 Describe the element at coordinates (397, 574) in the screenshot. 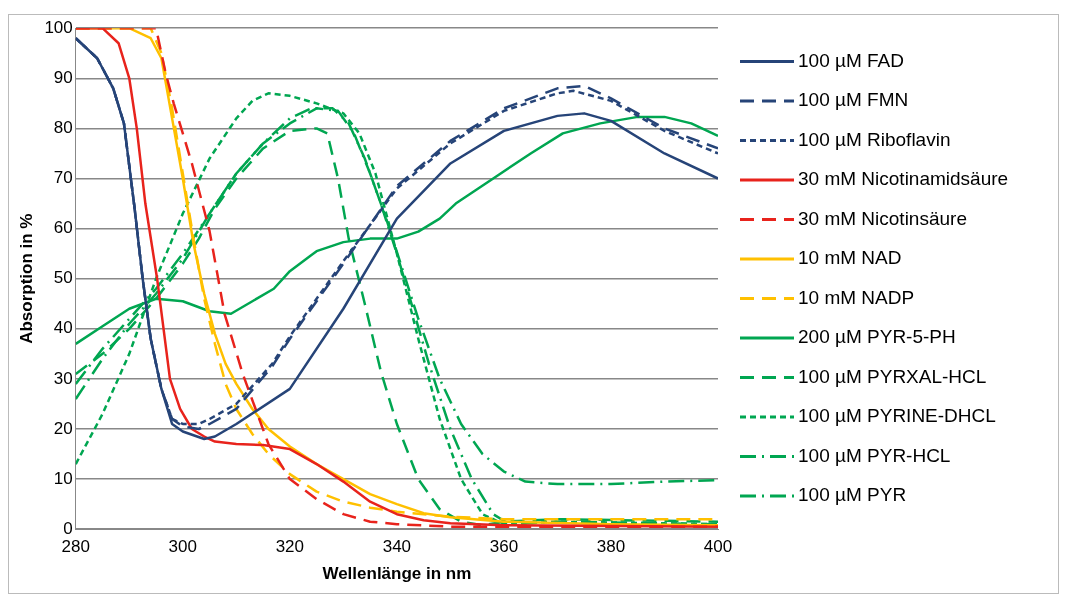

I see `x-axis-title: Wellenlänge in nm` at that location.